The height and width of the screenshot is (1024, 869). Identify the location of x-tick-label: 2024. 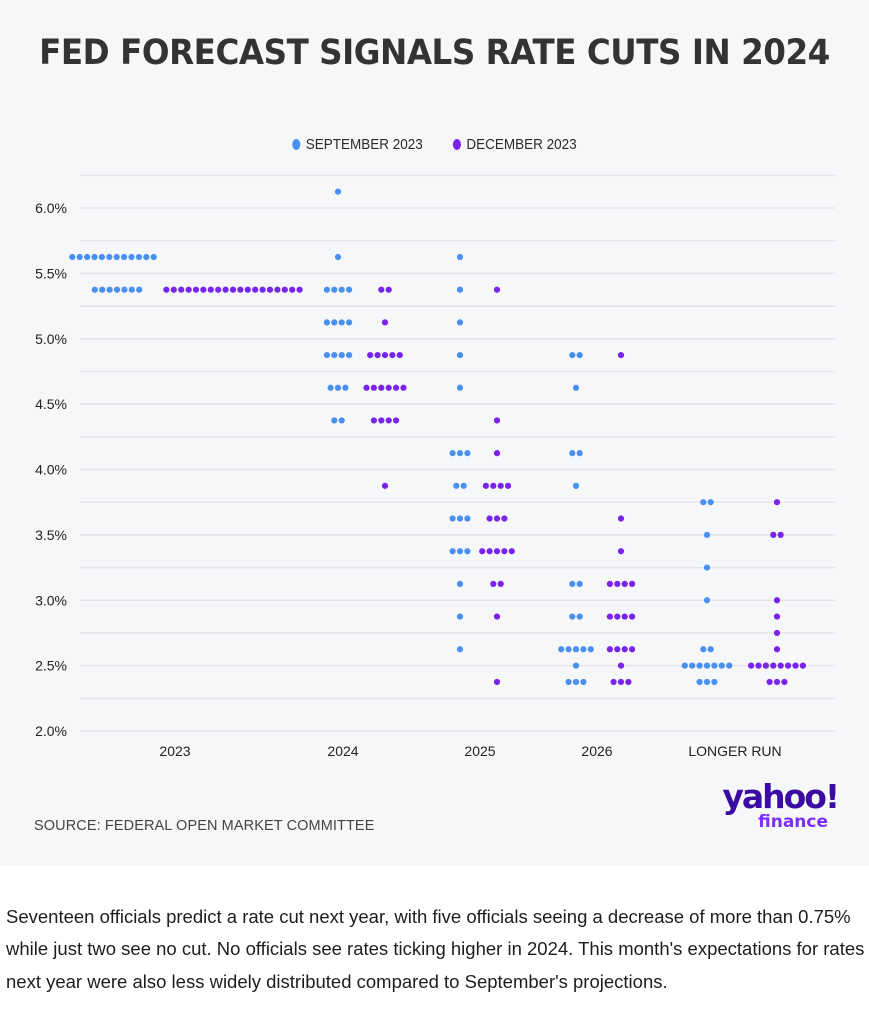
(342, 751).